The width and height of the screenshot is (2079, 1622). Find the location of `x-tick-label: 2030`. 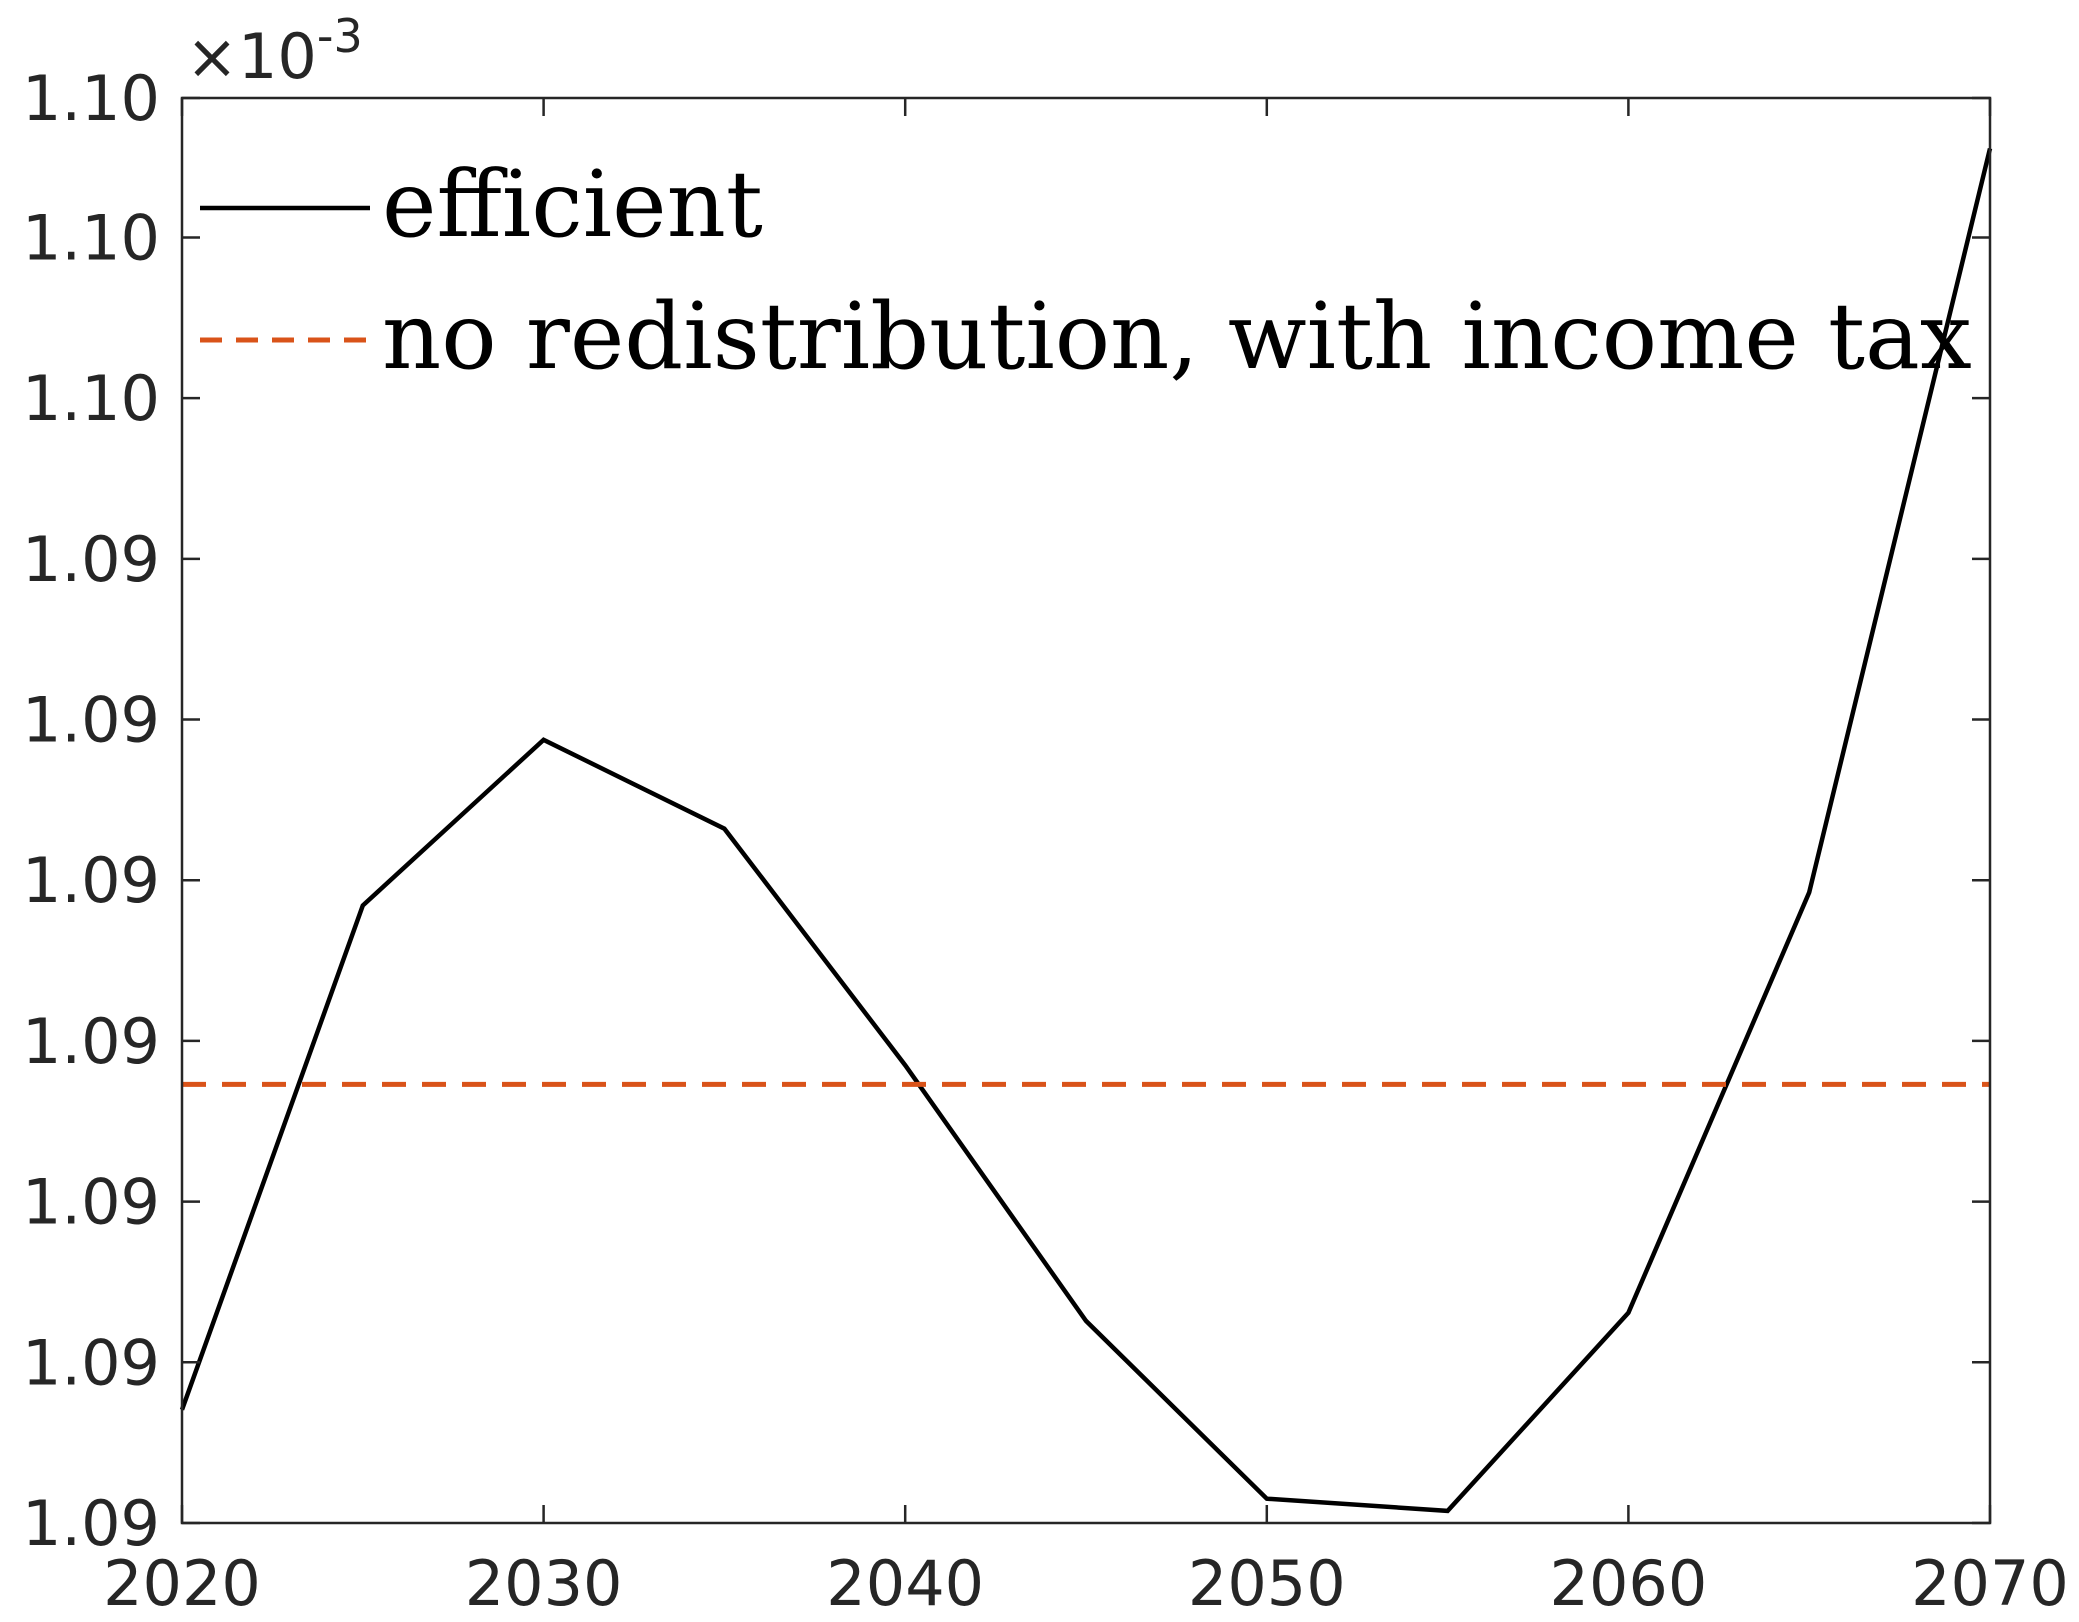

x-tick-label: 2030 is located at coordinates (544, 1583).